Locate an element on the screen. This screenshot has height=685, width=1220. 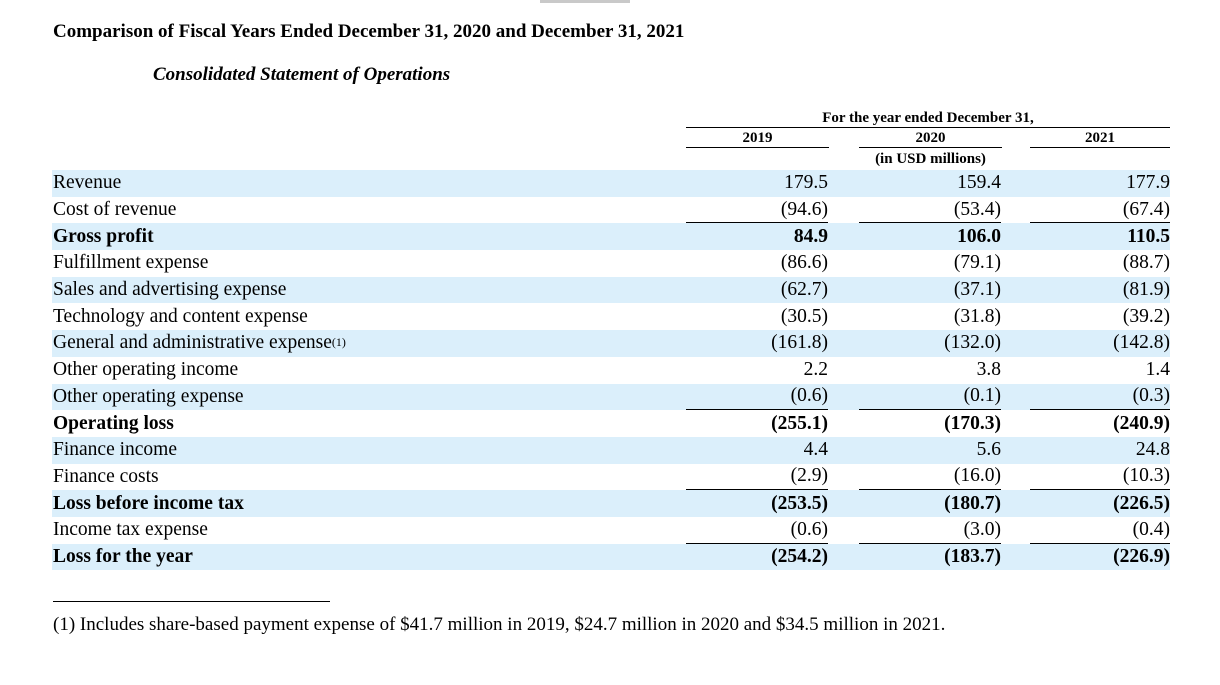
value-2021: (81.9) is located at coordinates (1146, 290).